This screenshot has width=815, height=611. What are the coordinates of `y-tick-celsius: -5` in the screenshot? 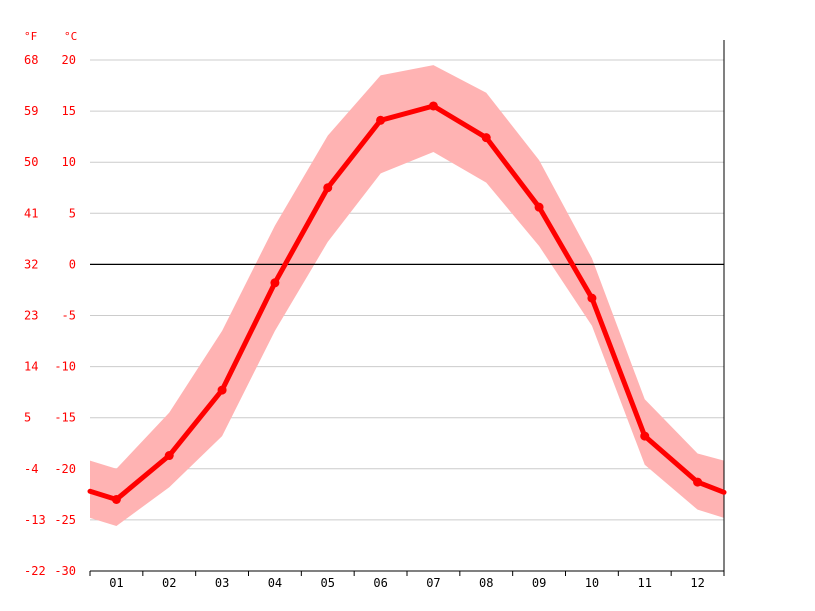 It's located at (69, 316).